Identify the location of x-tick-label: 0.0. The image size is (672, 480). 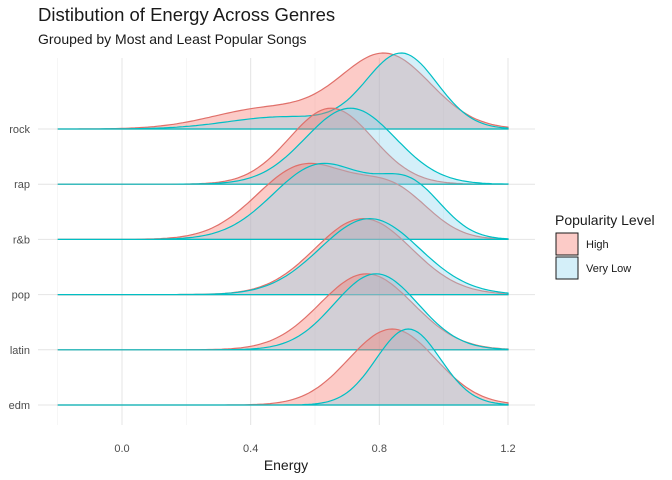
(121, 449).